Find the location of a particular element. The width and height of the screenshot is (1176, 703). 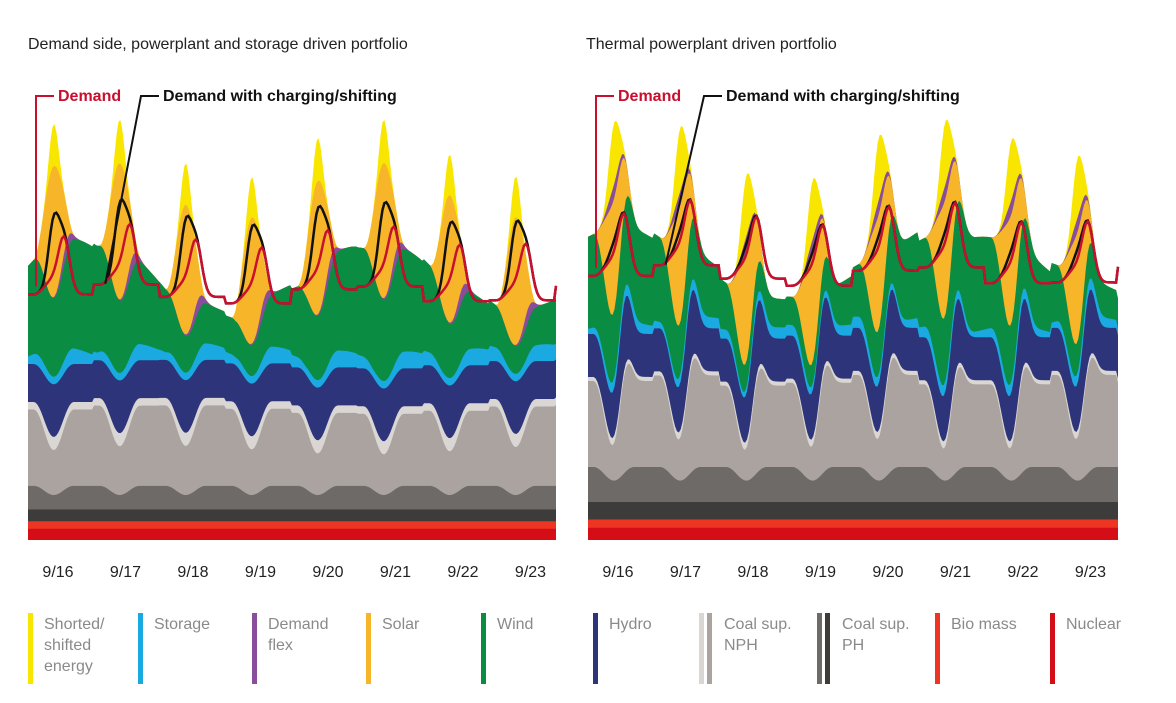

legend-item: Coal sup. PH is located at coordinates (863, 648).